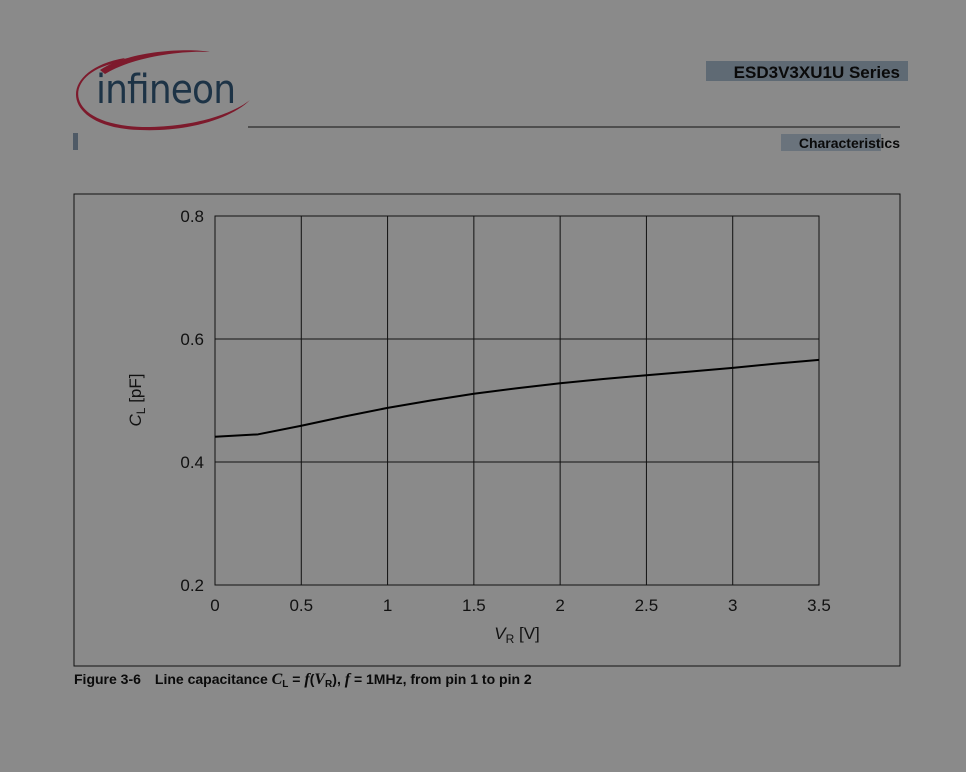 The width and height of the screenshot is (966, 772). Describe the element at coordinates (192, 339) in the screenshot. I see `y-tick-label: 0.6` at that location.